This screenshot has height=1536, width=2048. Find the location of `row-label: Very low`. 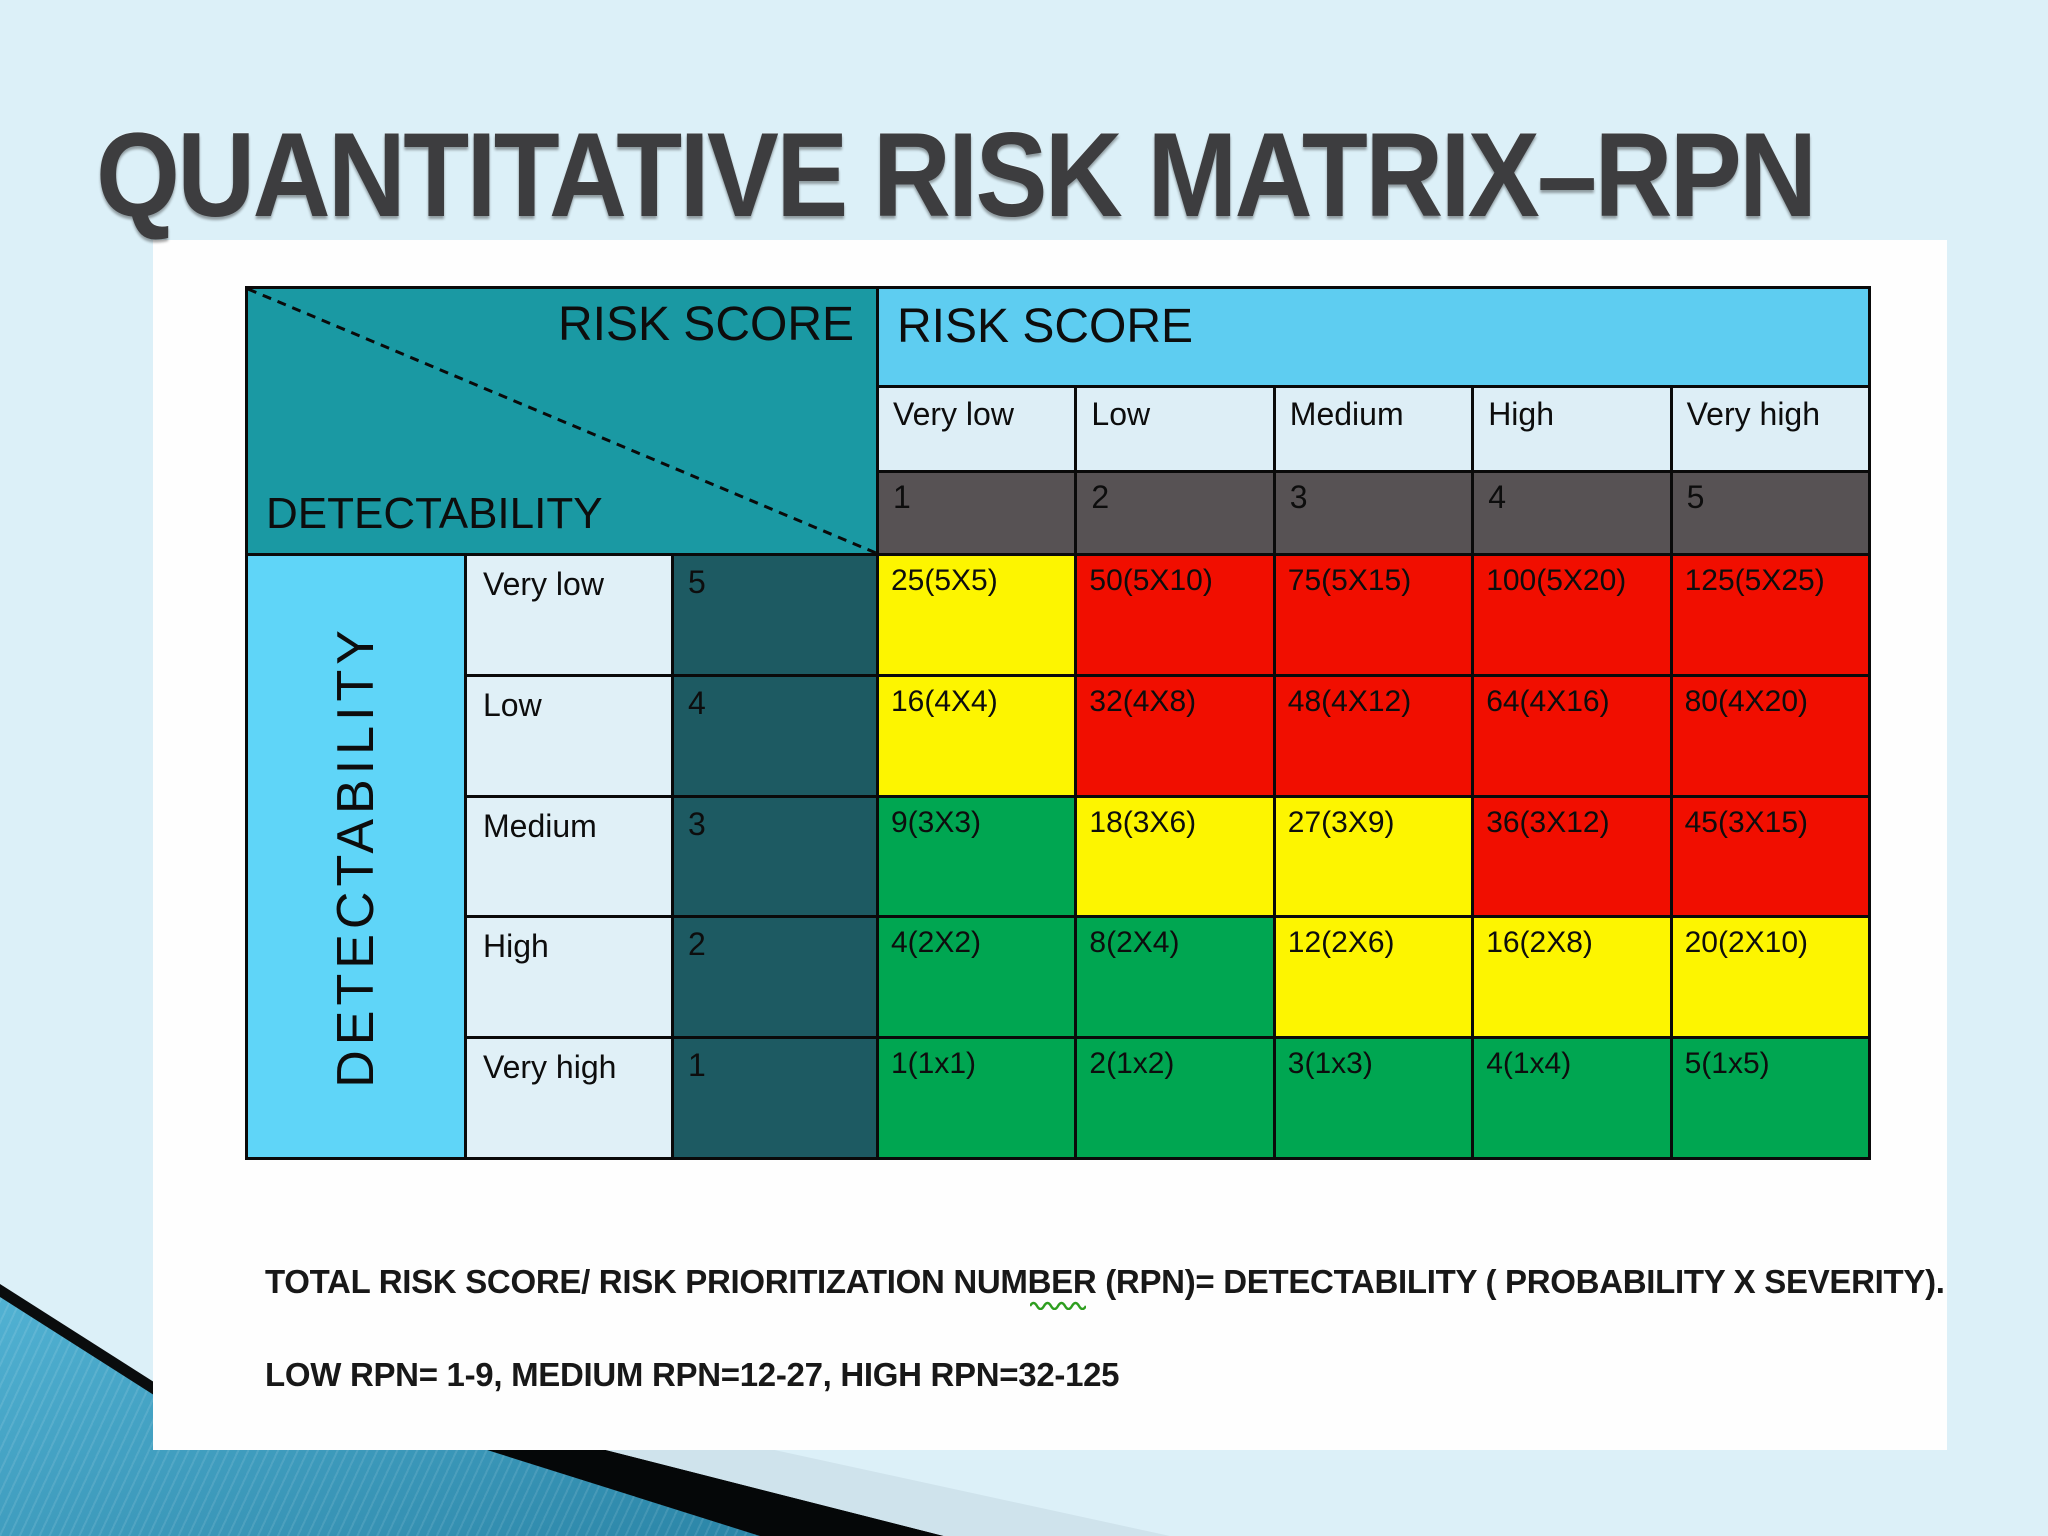

row-label: Very low is located at coordinates (569, 615).